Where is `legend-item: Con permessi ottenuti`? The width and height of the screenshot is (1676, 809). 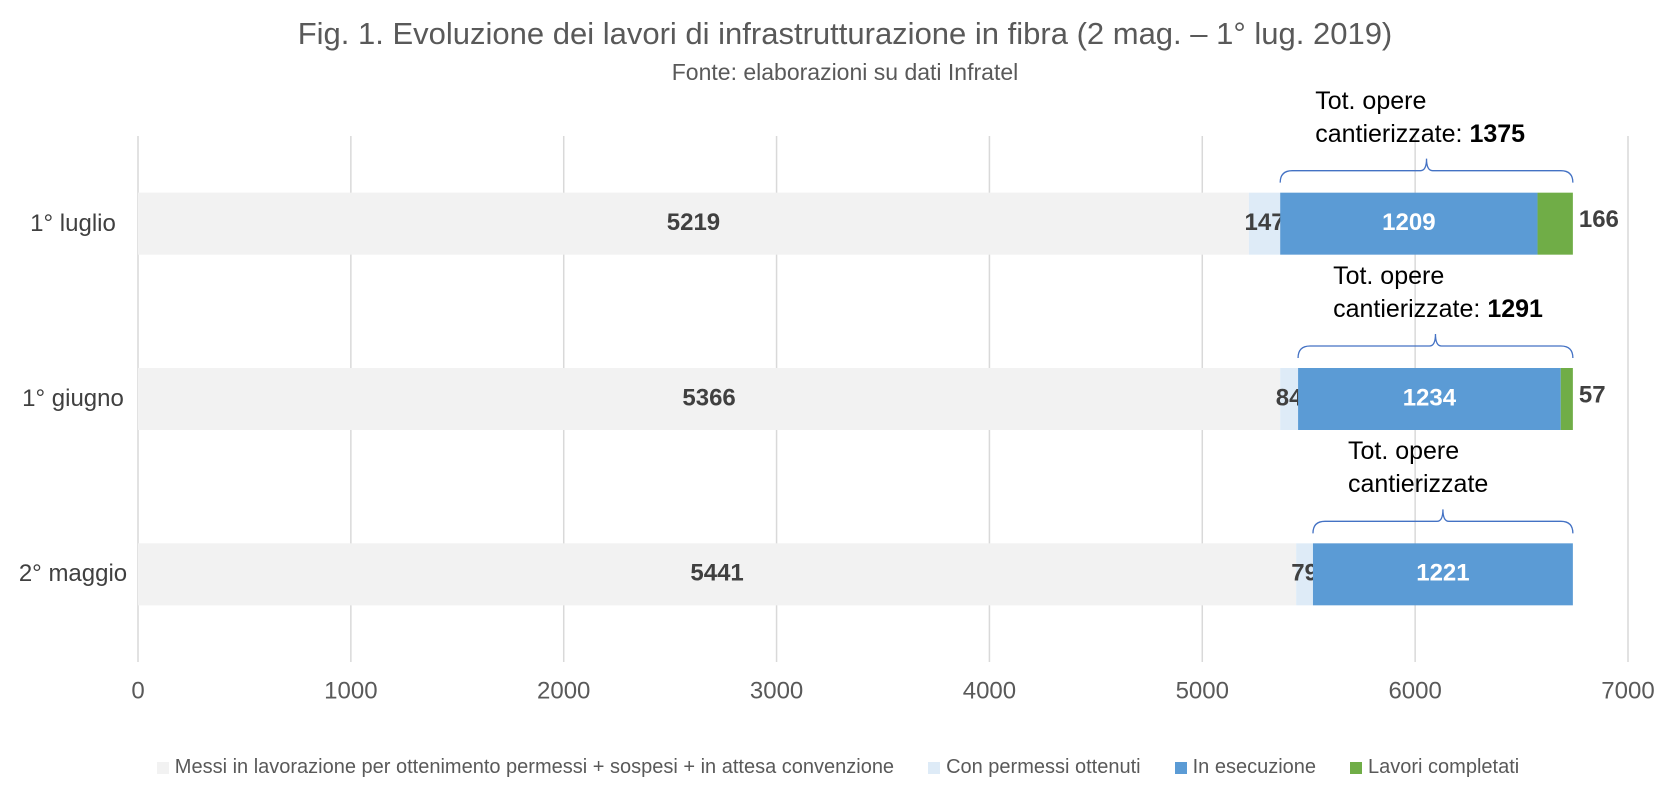
legend-item: Con permessi ottenuti is located at coordinates (1034, 767).